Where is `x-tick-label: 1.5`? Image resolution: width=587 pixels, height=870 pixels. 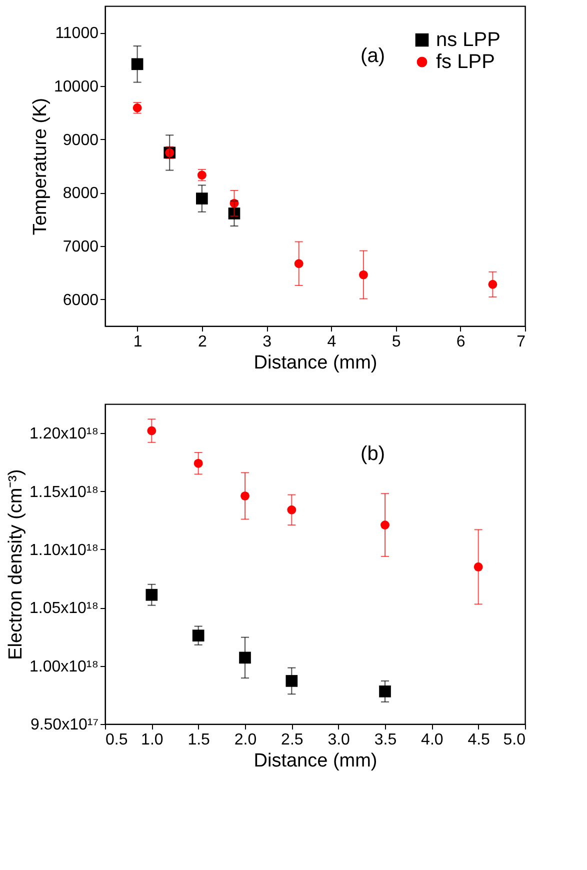
x-tick-label: 1.5 is located at coordinates (199, 740).